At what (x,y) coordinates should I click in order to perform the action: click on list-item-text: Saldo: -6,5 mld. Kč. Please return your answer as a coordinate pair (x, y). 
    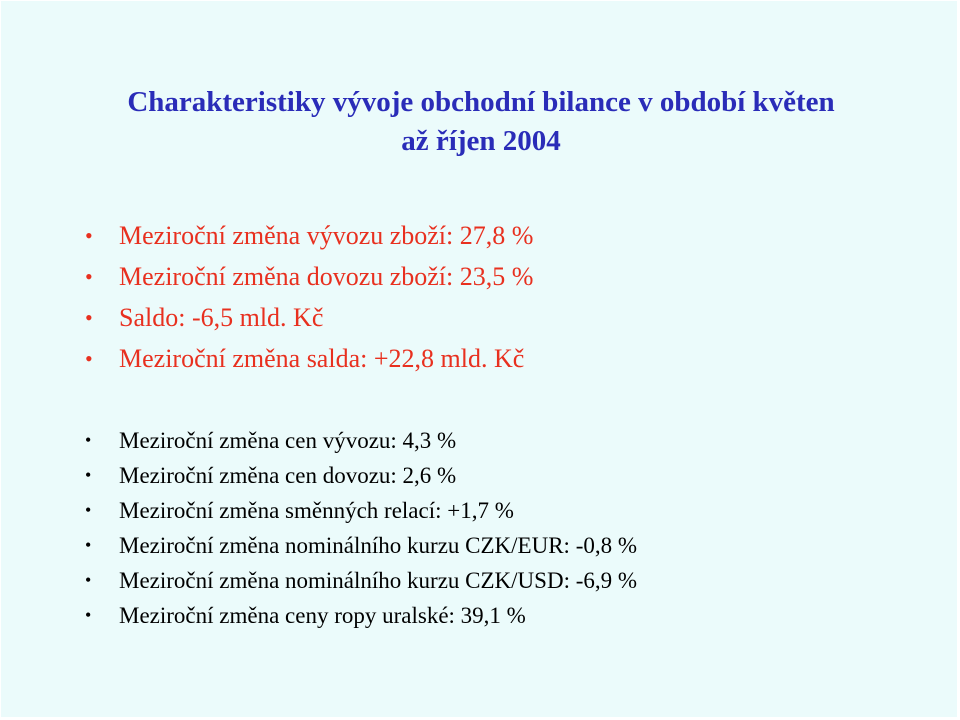
    Looking at the image, I should click on (221, 317).